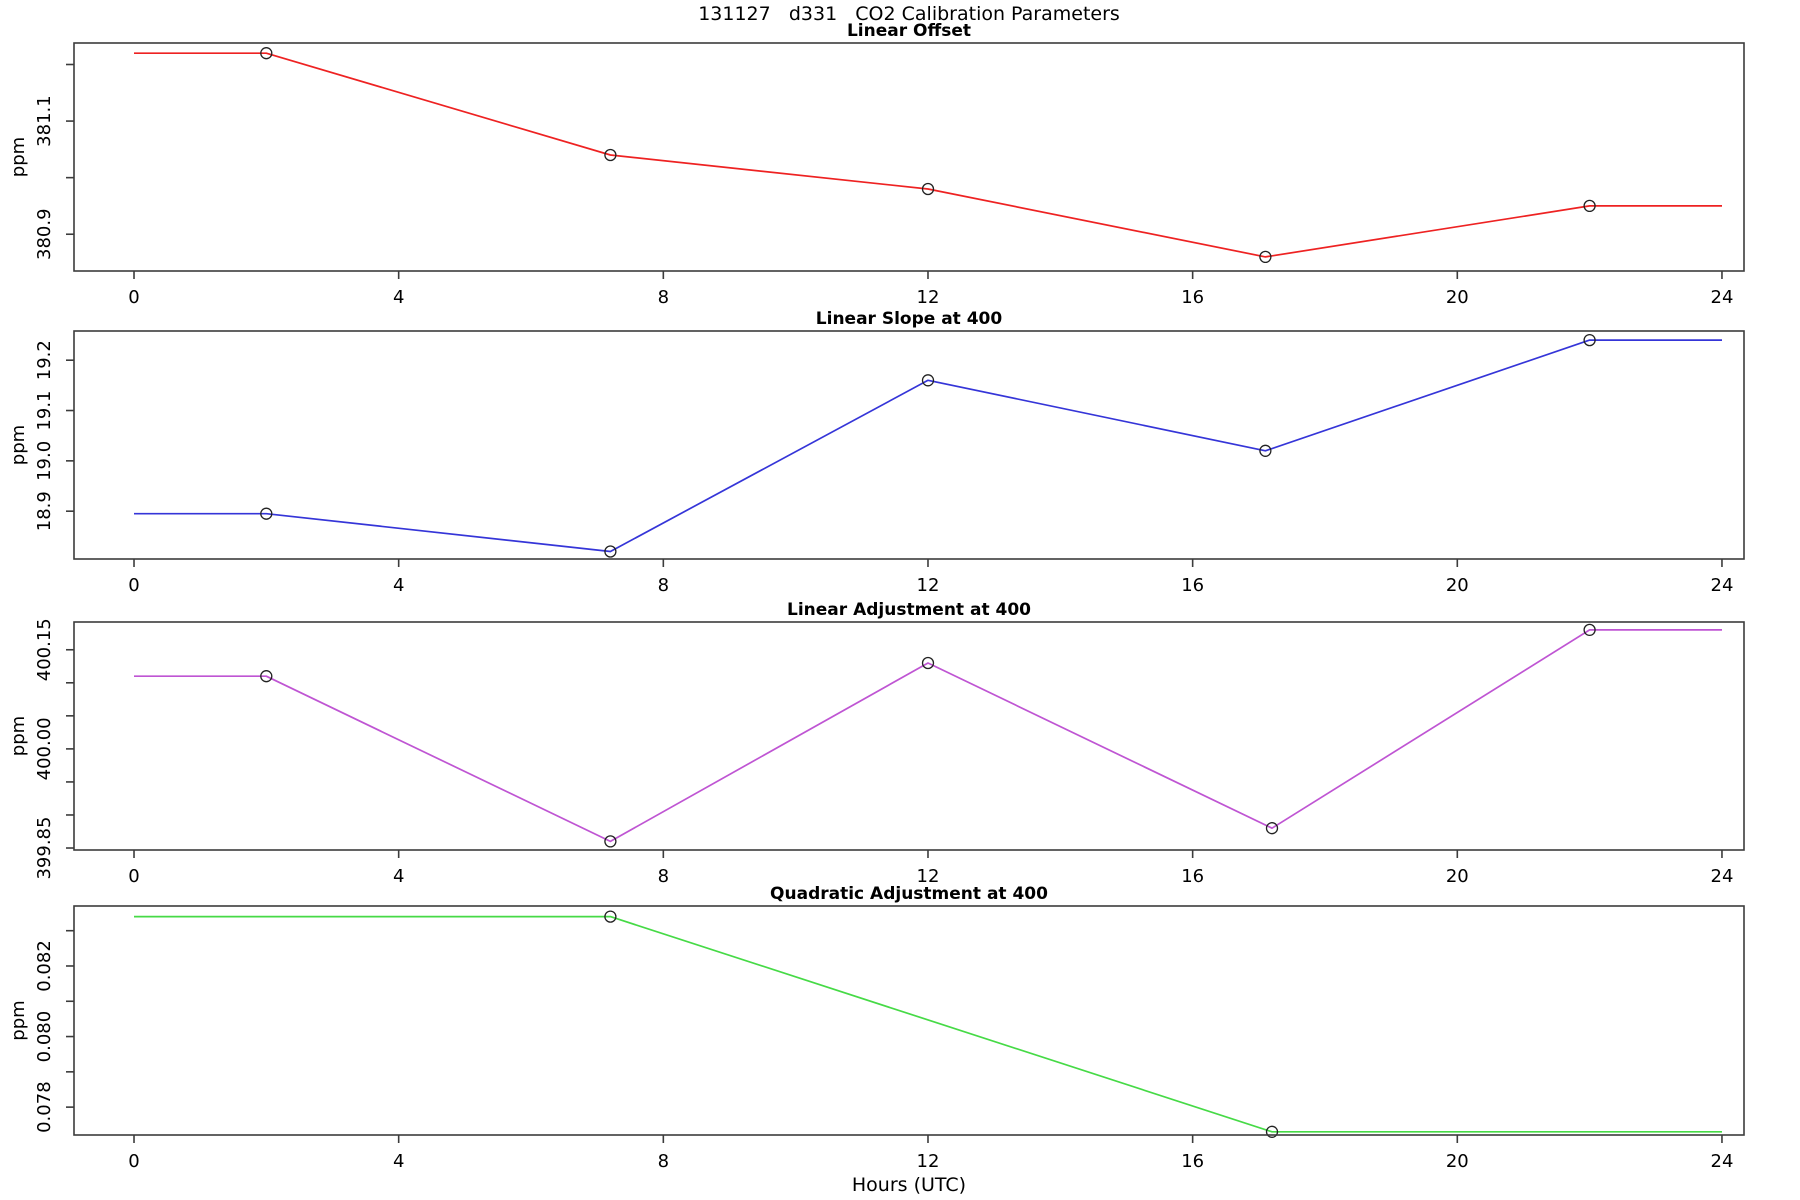 Image resolution: width=1800 pixels, height=1200 pixels. What do you see at coordinates (44, 121) in the screenshot?
I see `y-tick-label: 381.1` at bounding box center [44, 121].